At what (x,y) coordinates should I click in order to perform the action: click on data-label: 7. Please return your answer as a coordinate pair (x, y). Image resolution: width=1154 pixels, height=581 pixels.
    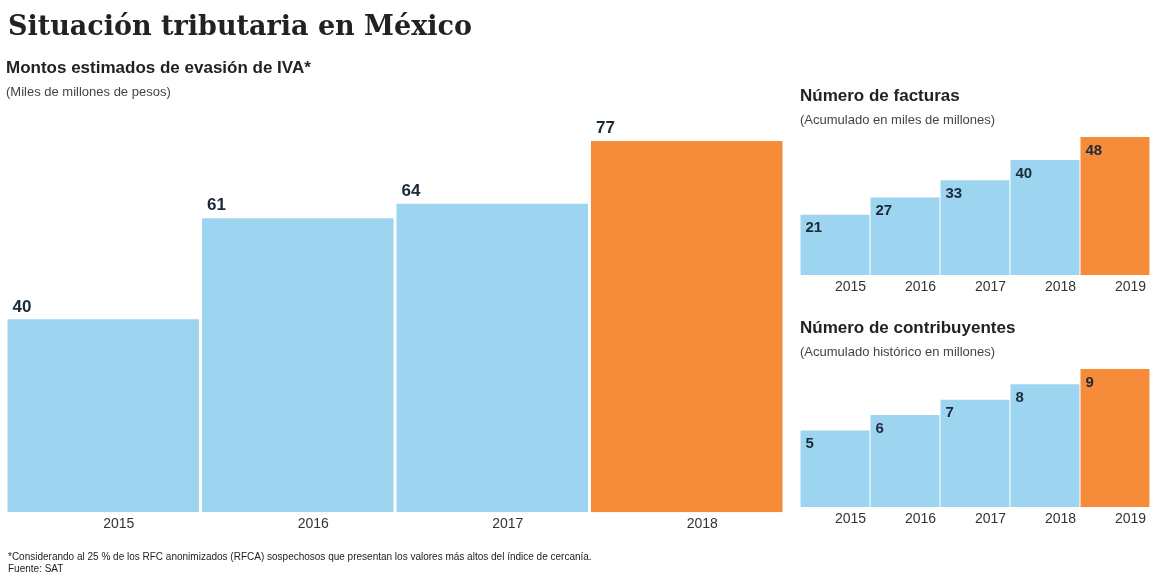
    Looking at the image, I should click on (949, 412).